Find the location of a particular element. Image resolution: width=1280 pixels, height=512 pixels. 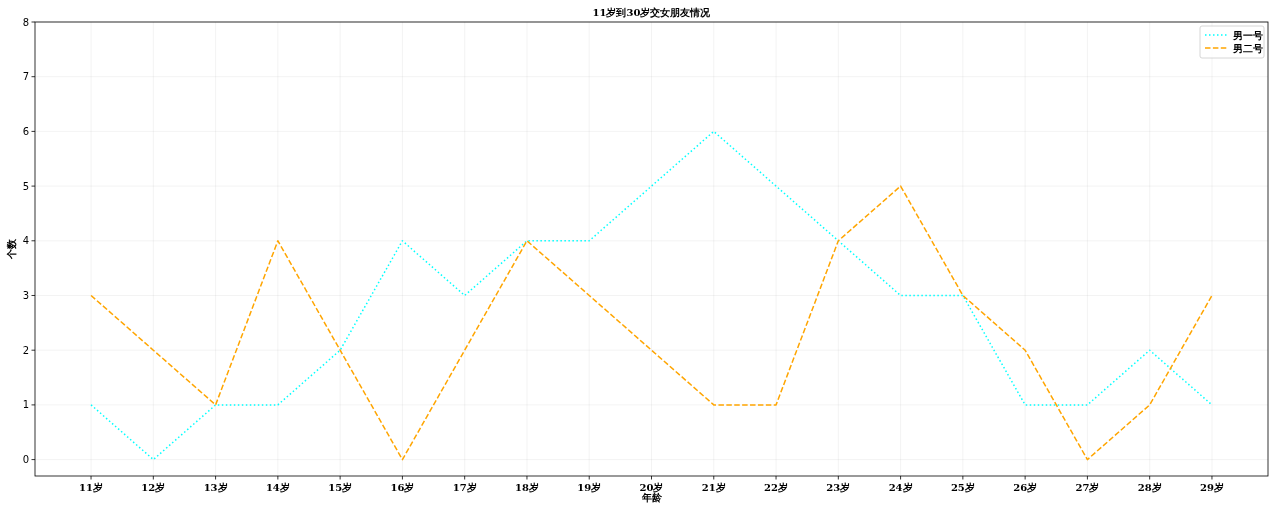

y-tick-label: 4 is located at coordinates (25, 241).